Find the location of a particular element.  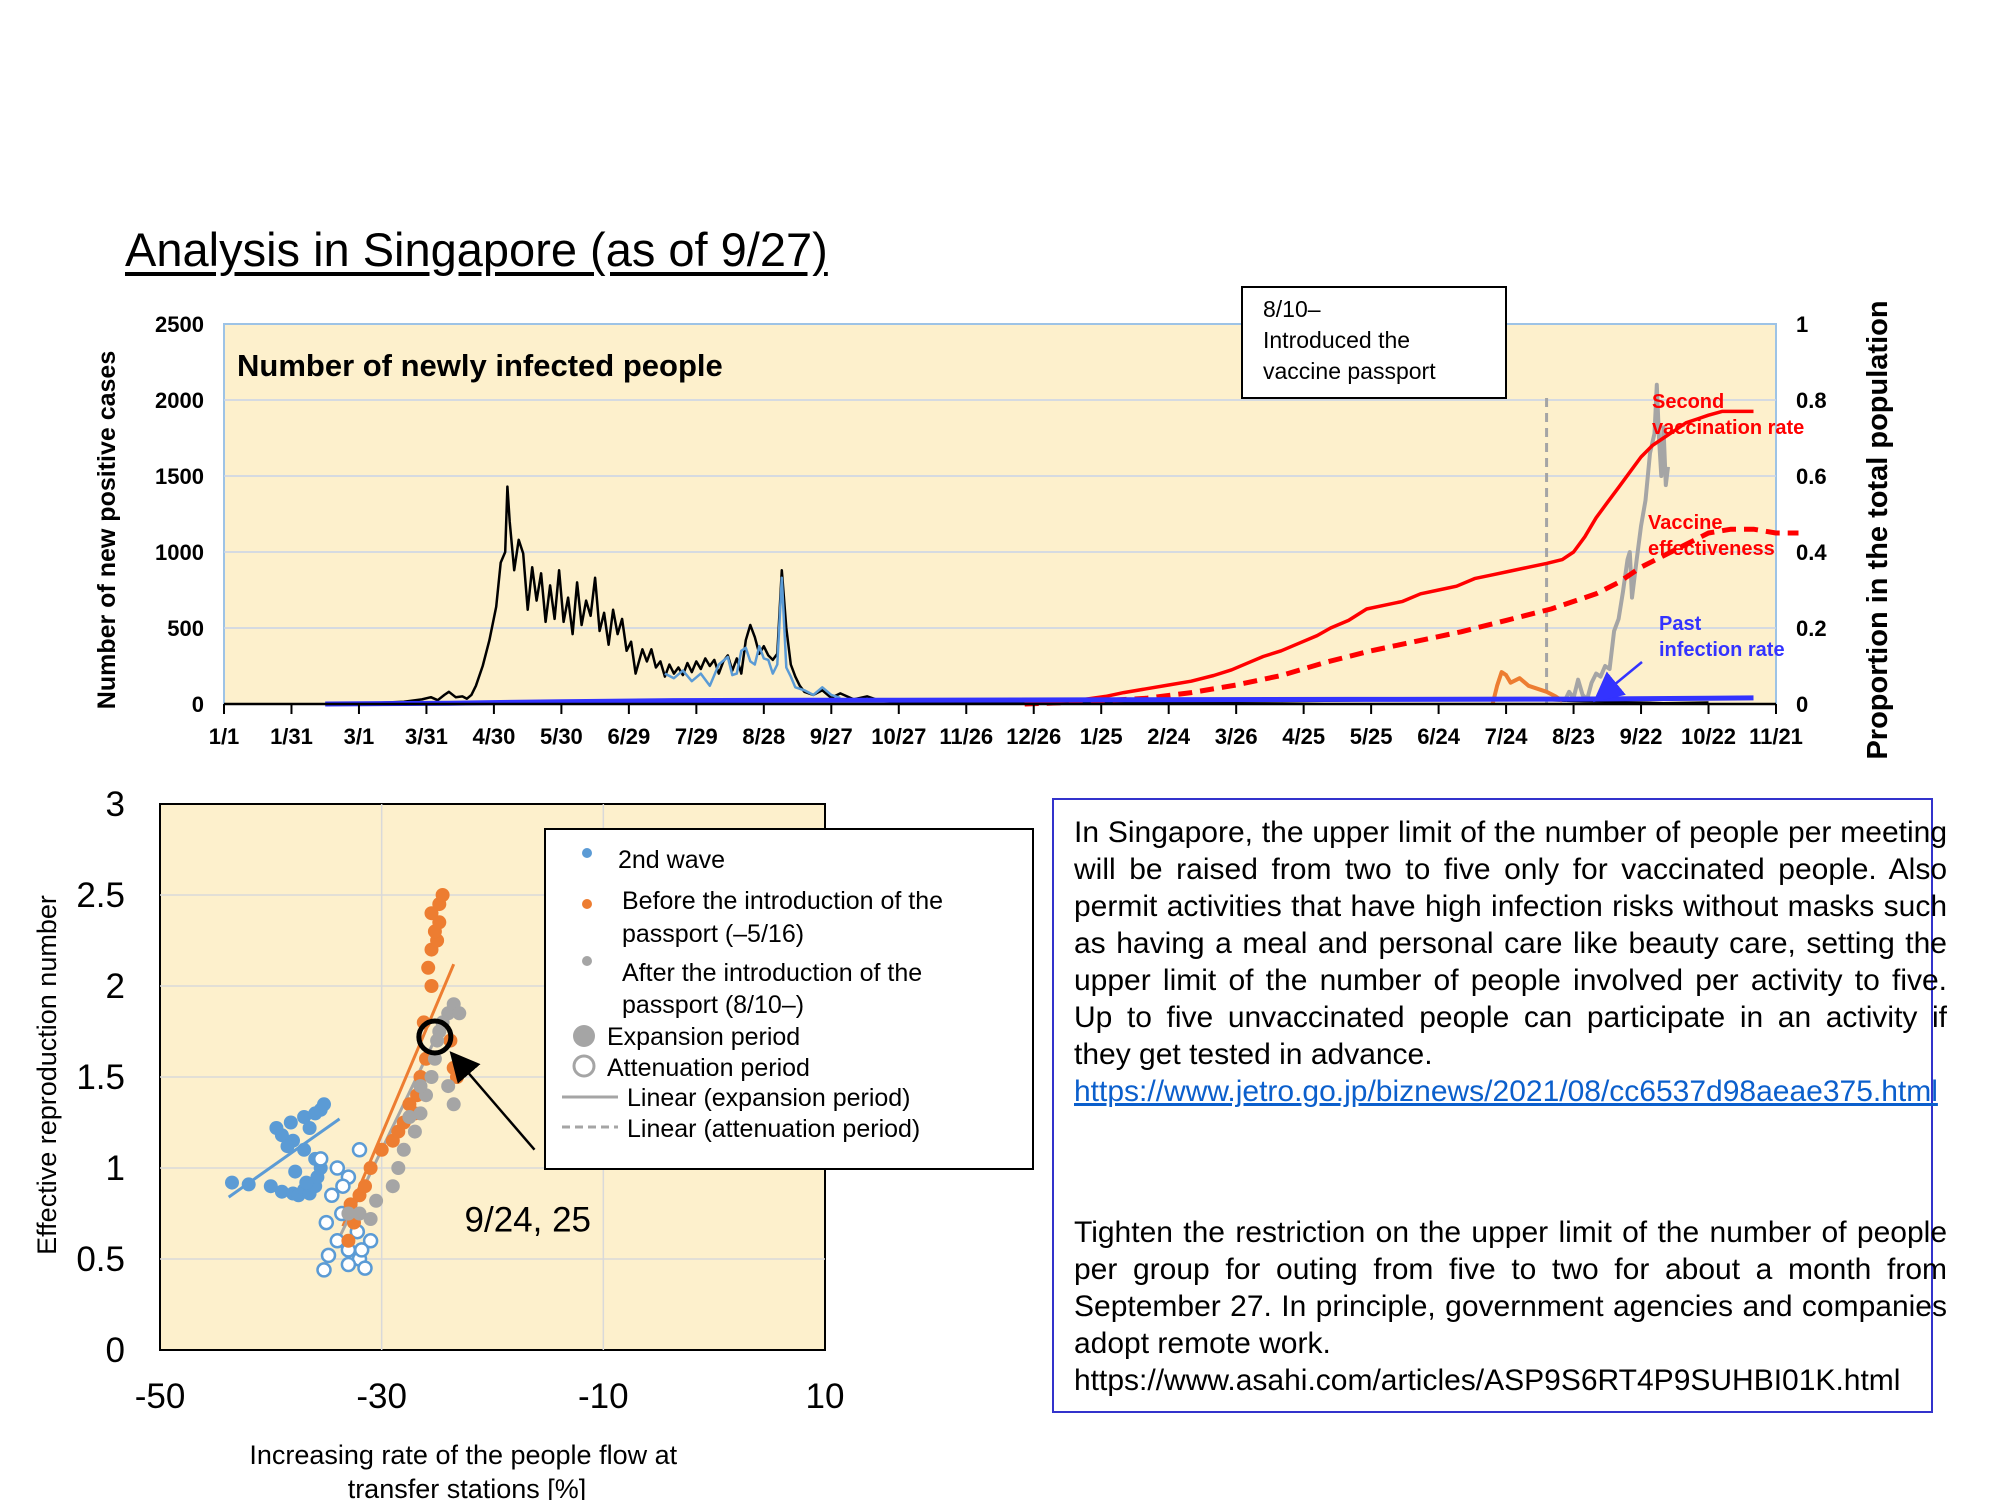

scatter-x-tick-label: 10 is located at coordinates (825, 1396).